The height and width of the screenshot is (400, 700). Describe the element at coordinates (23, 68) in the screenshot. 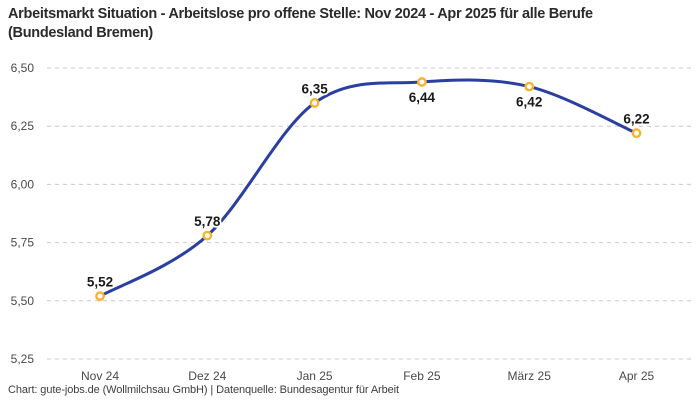

I see `y-tick-label: 6,50` at that location.